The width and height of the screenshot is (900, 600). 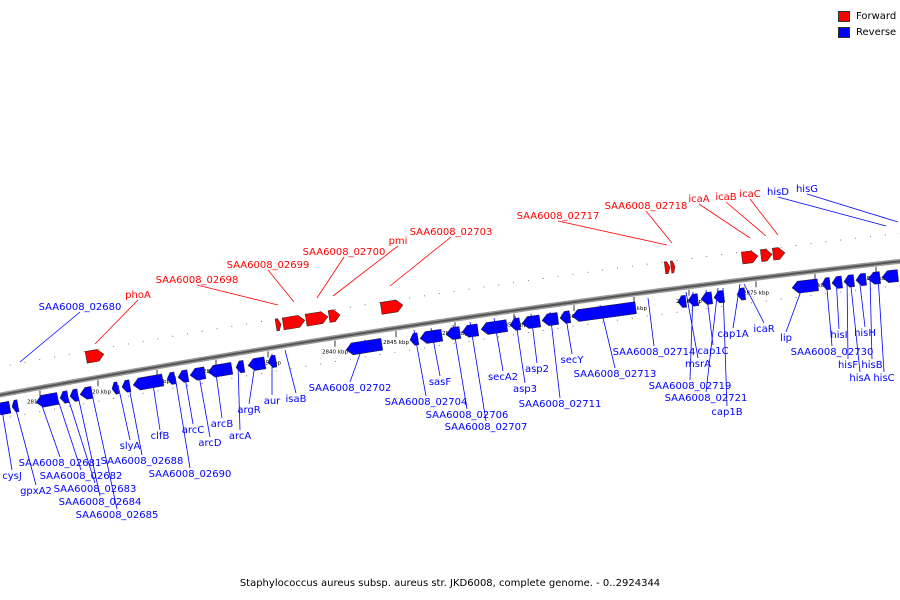 What do you see at coordinates (350, 388) in the screenshot?
I see `gene-label: SAA6008_02702` at bounding box center [350, 388].